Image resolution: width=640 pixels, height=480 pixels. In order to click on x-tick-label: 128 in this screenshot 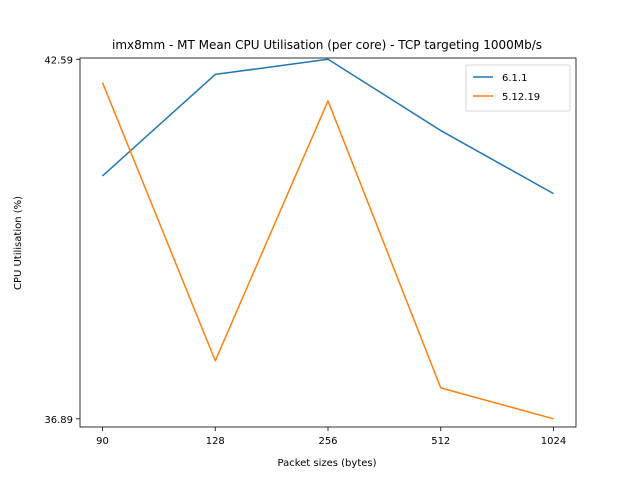, I will do `click(215, 441)`.